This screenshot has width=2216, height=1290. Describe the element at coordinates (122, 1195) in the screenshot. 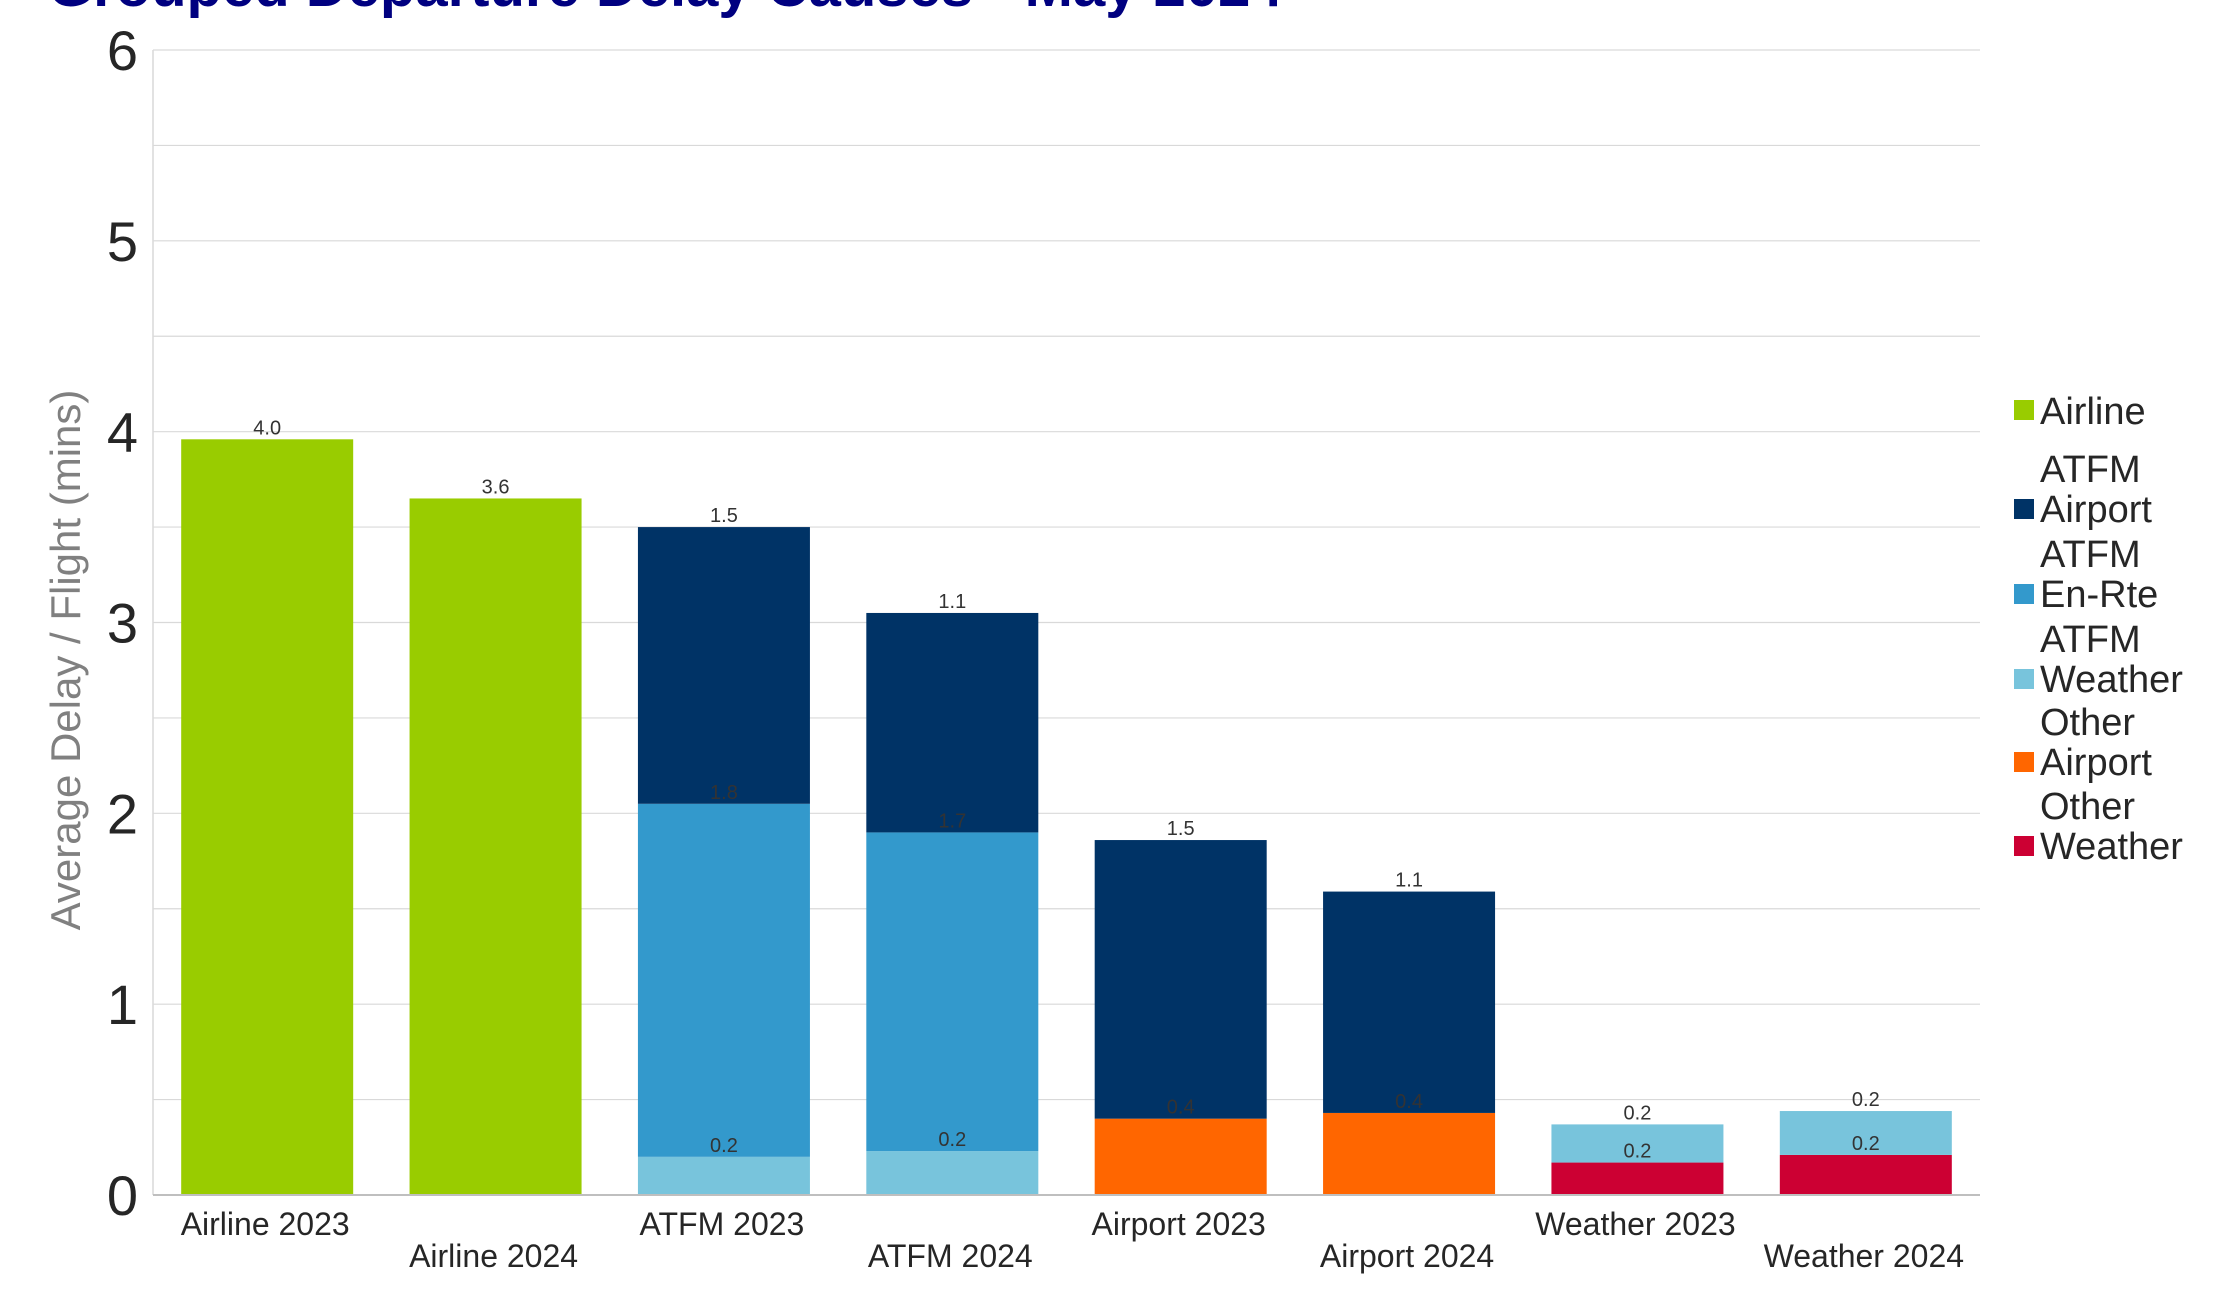

I see `y-tick-label: 0` at that location.